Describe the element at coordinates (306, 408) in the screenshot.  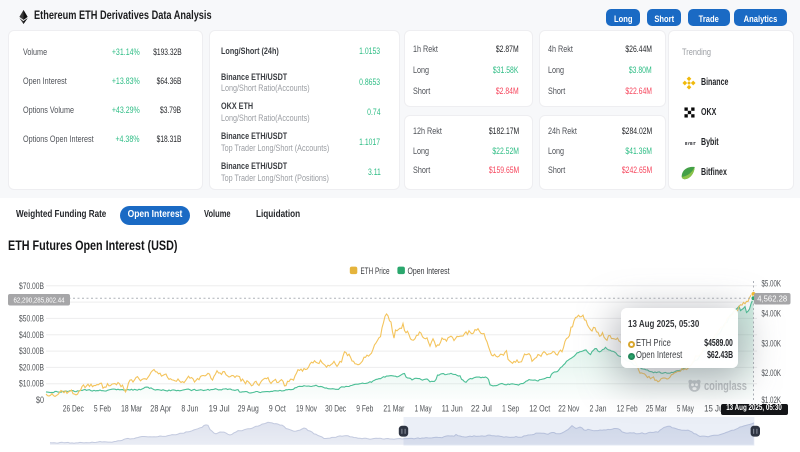
I see `svg-text: 19 Nov` at that location.